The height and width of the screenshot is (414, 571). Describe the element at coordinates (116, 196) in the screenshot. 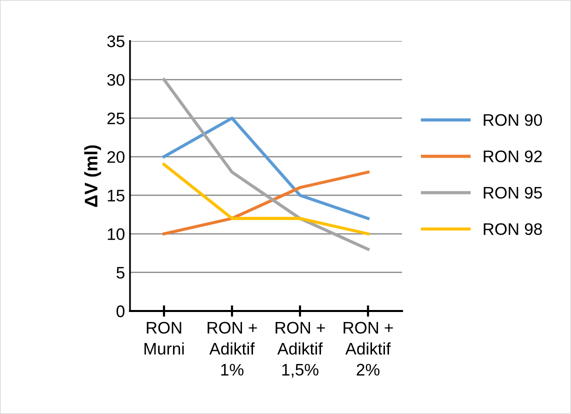

I see `y-tick-label: 15` at that location.